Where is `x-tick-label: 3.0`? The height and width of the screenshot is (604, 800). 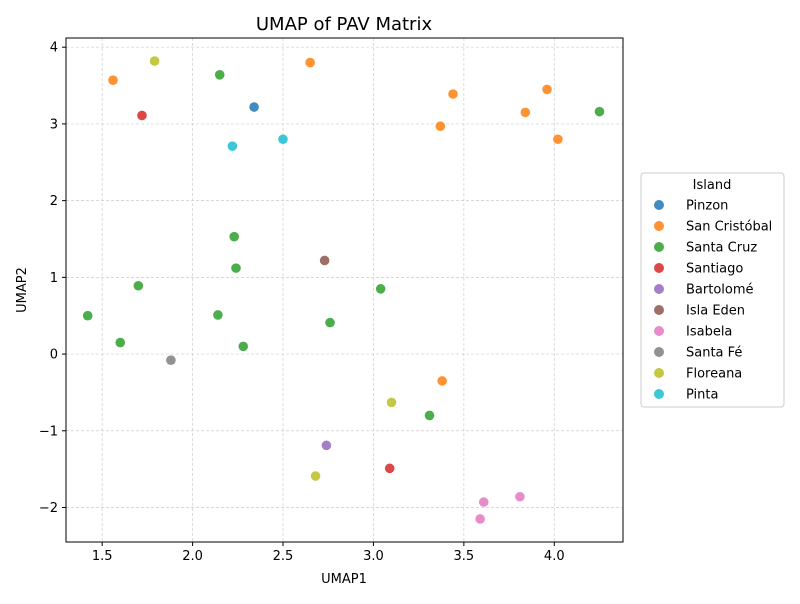
x-tick-label: 3.0 is located at coordinates (373, 556).